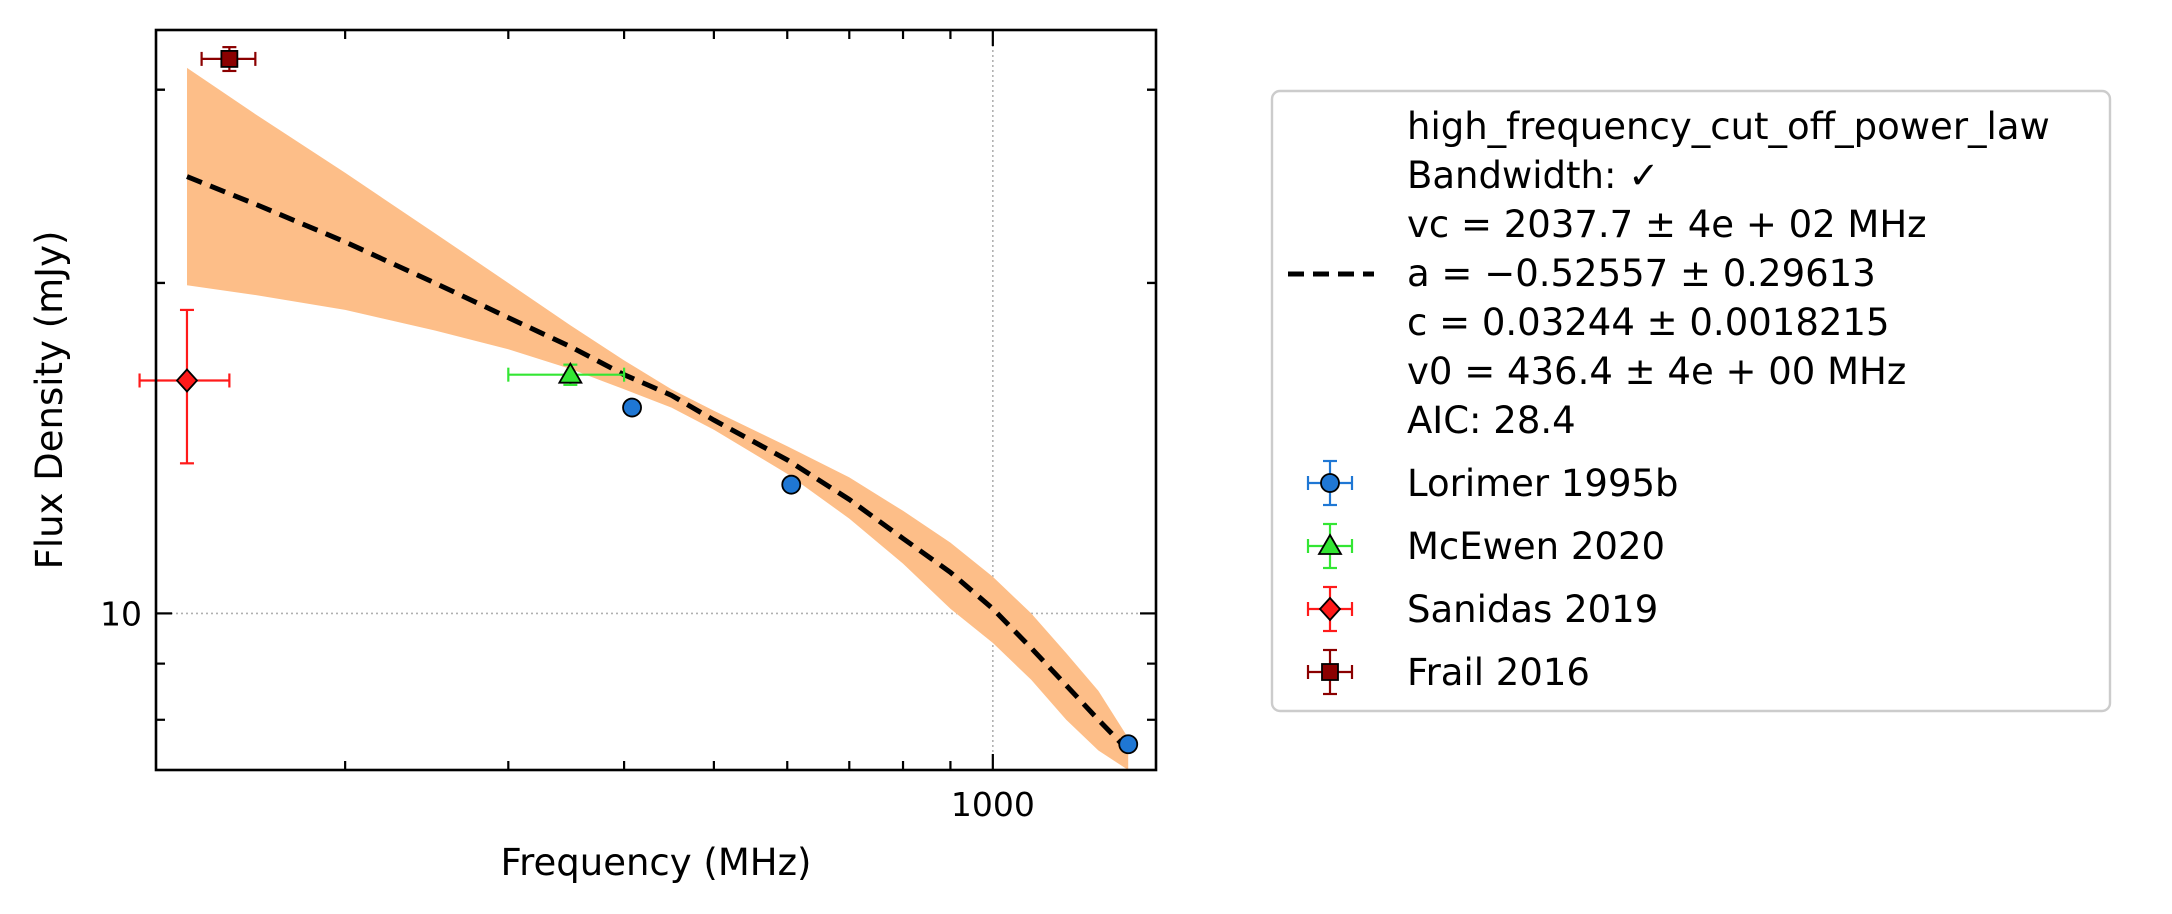  What do you see at coordinates (1330, 609) in the screenshot?
I see `legend-marker-diamond` at bounding box center [1330, 609].